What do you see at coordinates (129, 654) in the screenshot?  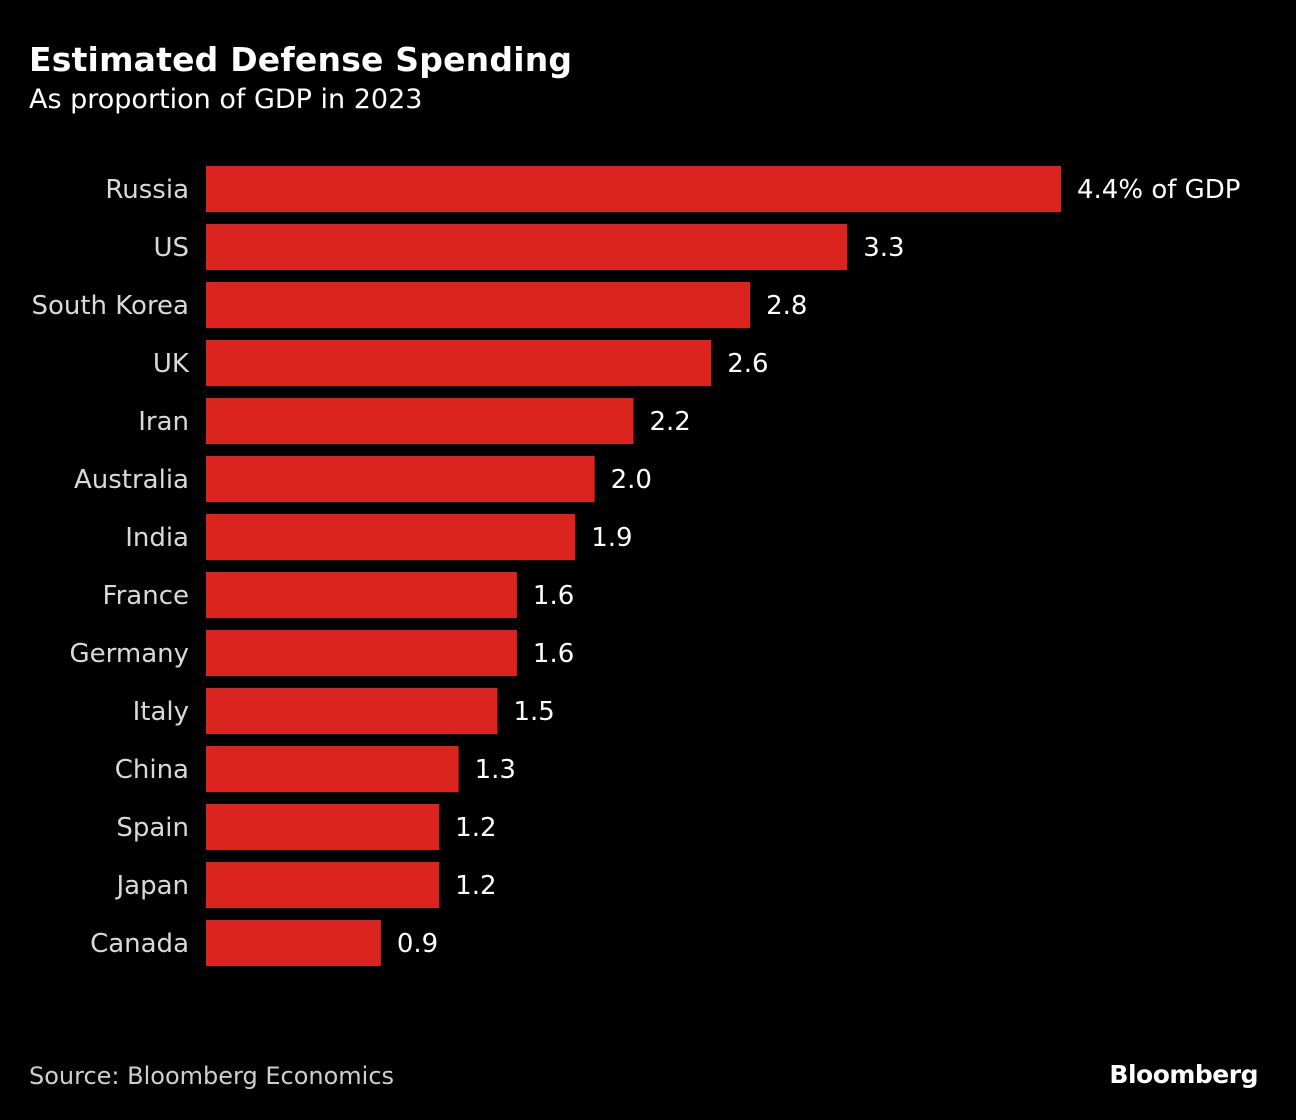 I see `category-label-germany: Germany` at bounding box center [129, 654].